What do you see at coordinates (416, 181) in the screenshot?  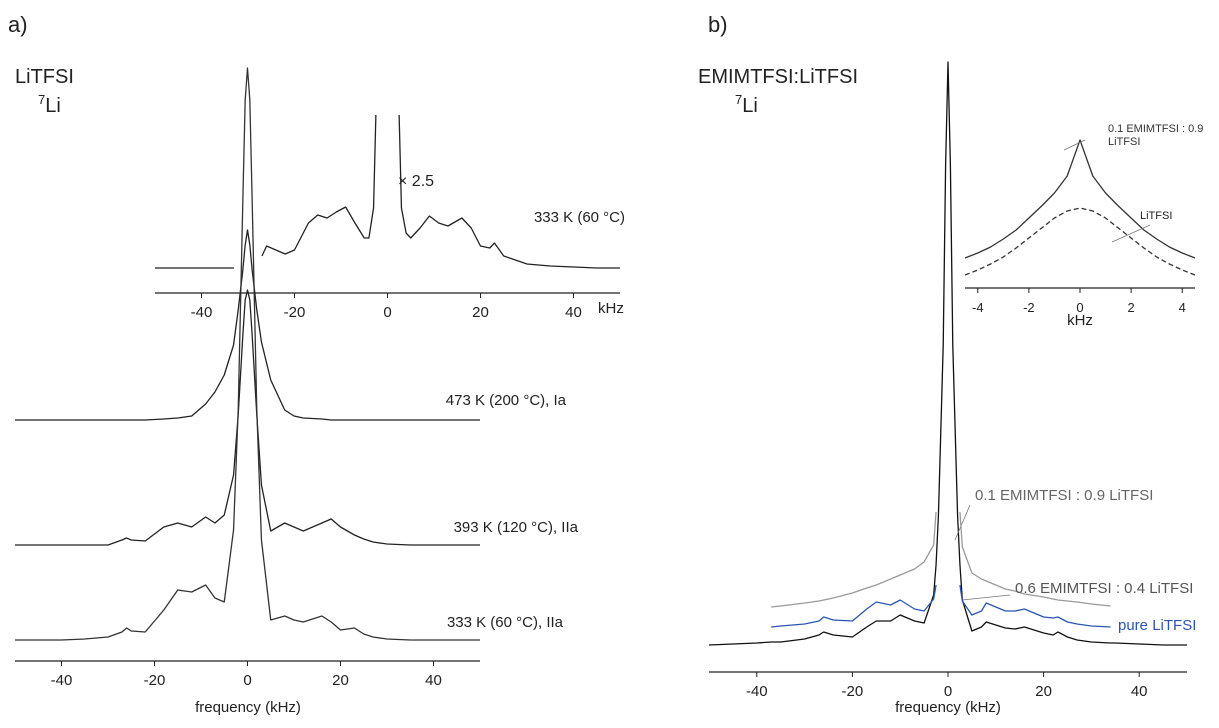 I see `annotation: × 2.5` at bounding box center [416, 181].